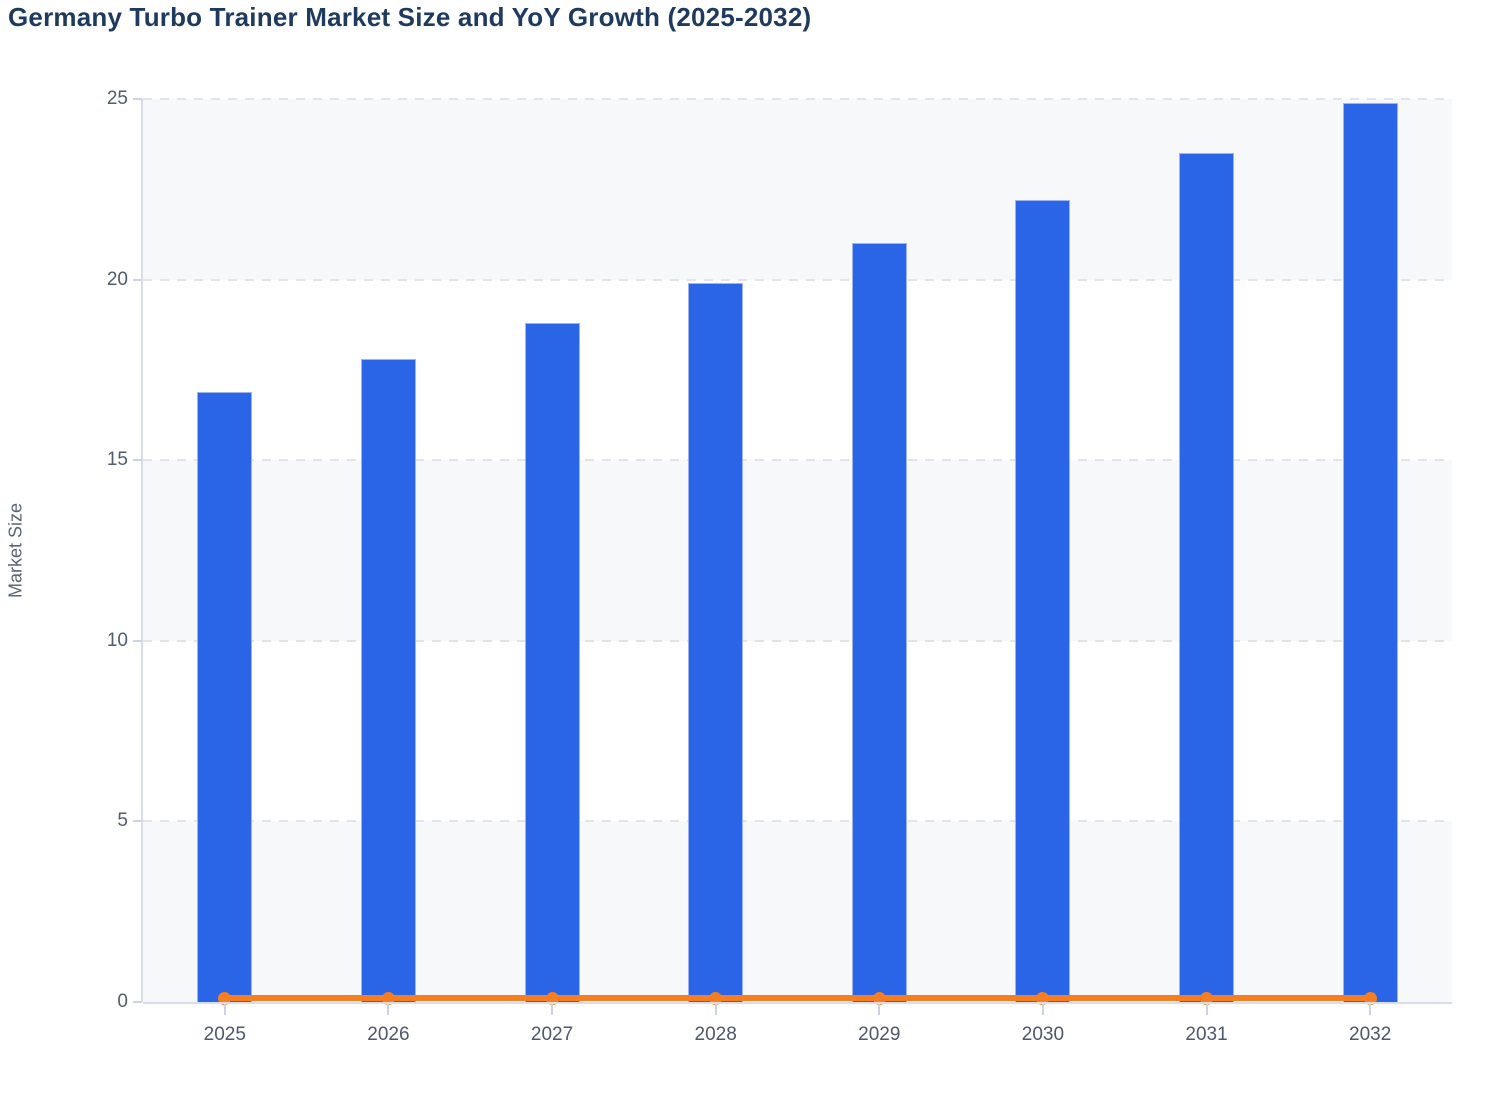  I want to click on bar-2027, so click(552, 662).